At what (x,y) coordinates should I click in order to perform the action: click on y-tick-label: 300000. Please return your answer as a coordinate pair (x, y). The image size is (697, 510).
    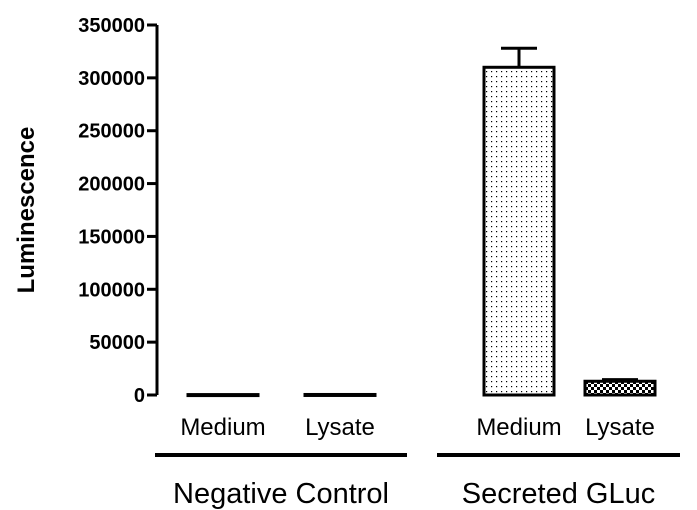
    Looking at the image, I should click on (111, 79).